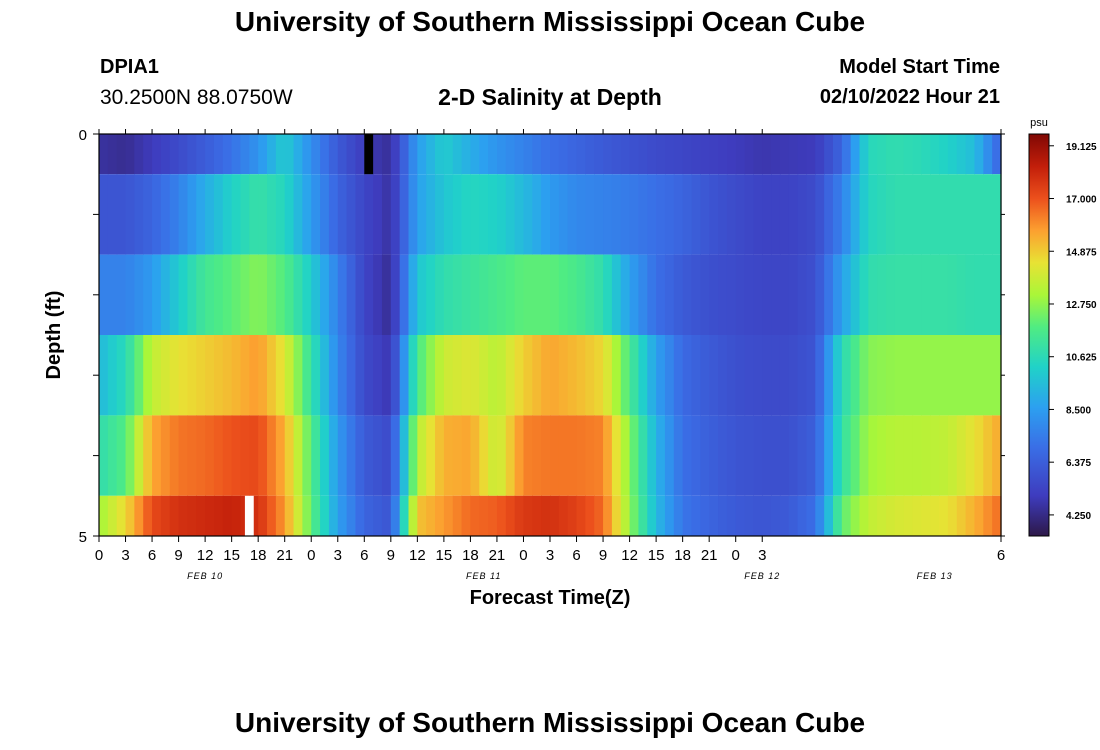 This screenshot has height=750, width=1100. What do you see at coordinates (1081, 358) in the screenshot?
I see `colorbar-tick-label: 10.625` at bounding box center [1081, 358].